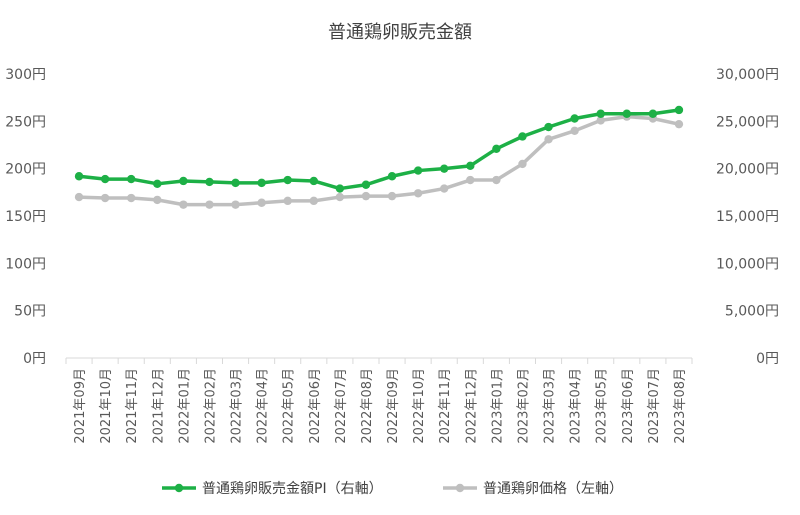 The width and height of the screenshot is (800, 515). I want to click on x-tick-label: 2021年09月, so click(80, 406).